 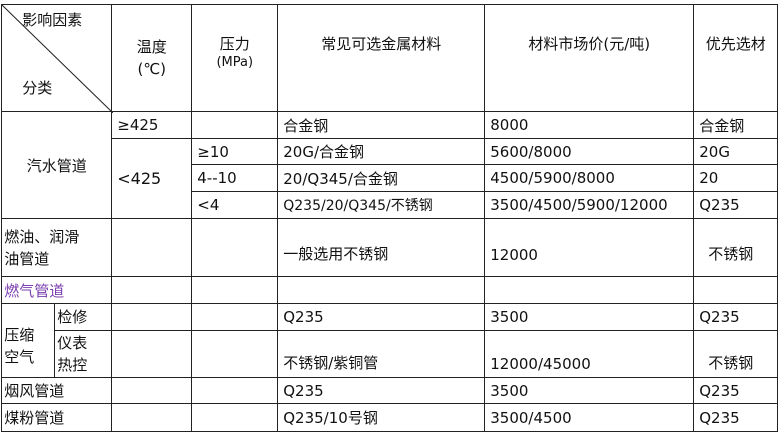 What do you see at coordinates (381, 125) in the screenshot?
I see `steam-row1-materials: 合金钢` at bounding box center [381, 125].